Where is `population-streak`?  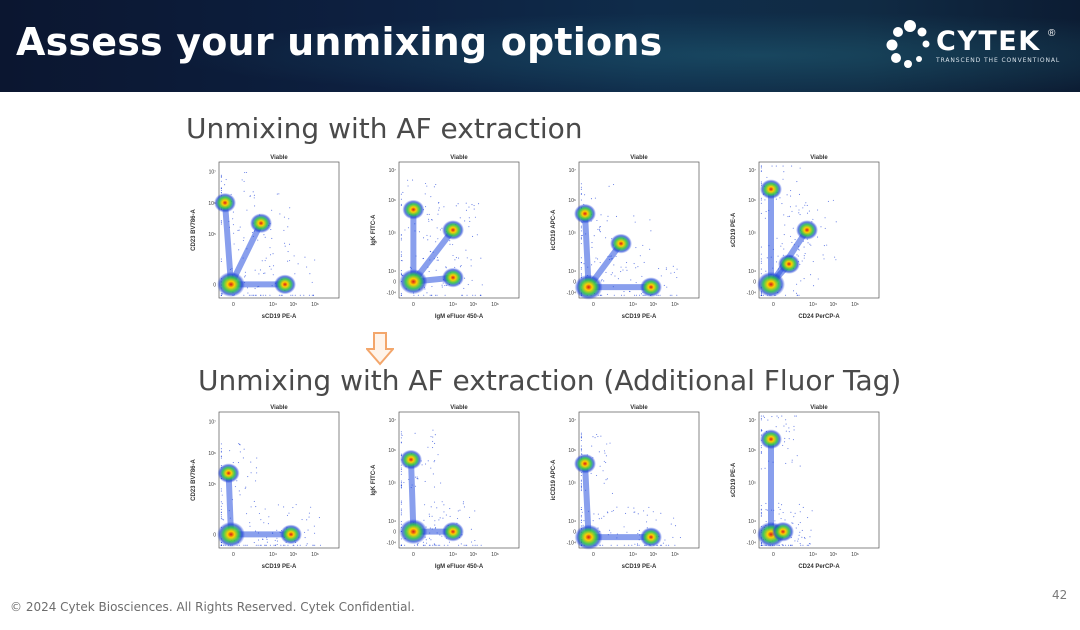 population-streak is located at coordinates (228, 243).